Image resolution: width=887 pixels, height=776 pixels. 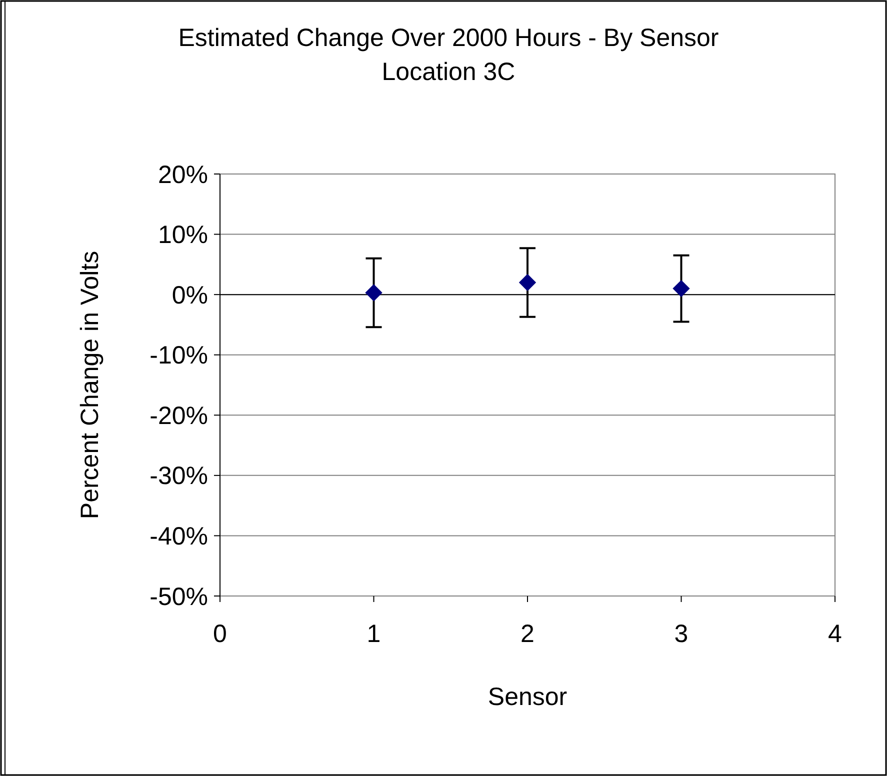 I want to click on y-tick-label: 10%, so click(x=183, y=235).